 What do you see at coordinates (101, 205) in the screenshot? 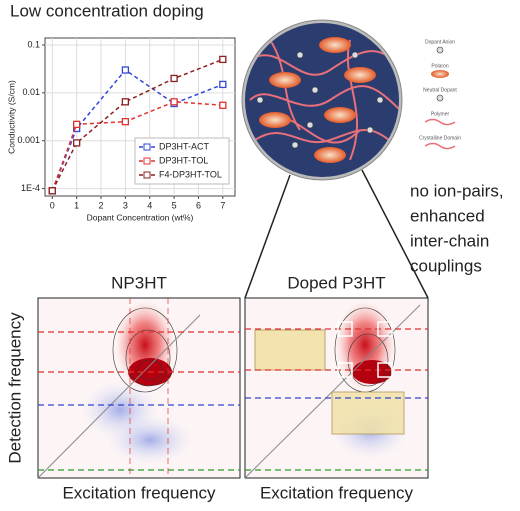
I see `x-tick-label: 2` at bounding box center [101, 205].